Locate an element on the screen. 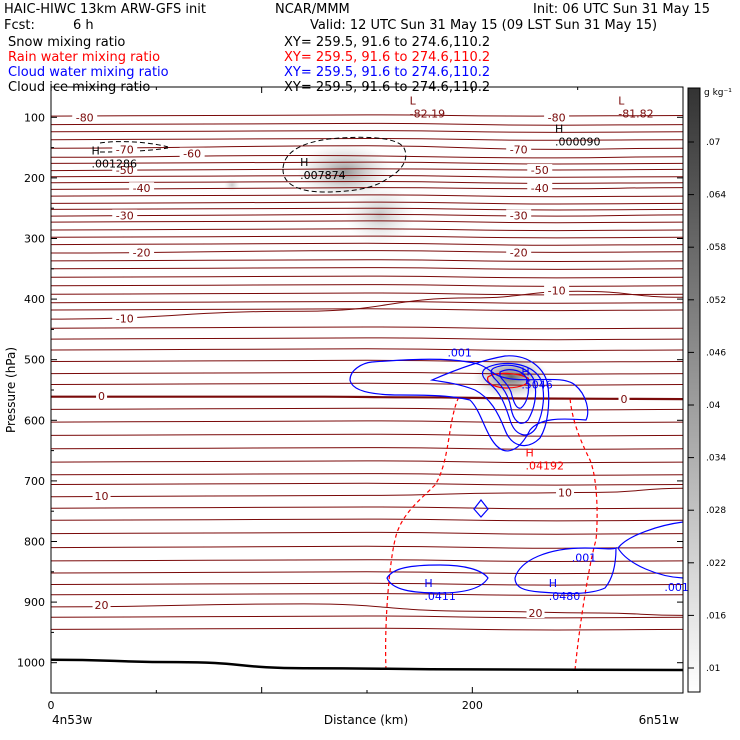 Image resolution: width=740 pixels, height=740 pixels. fcst-value: 6 h is located at coordinates (83, 25).